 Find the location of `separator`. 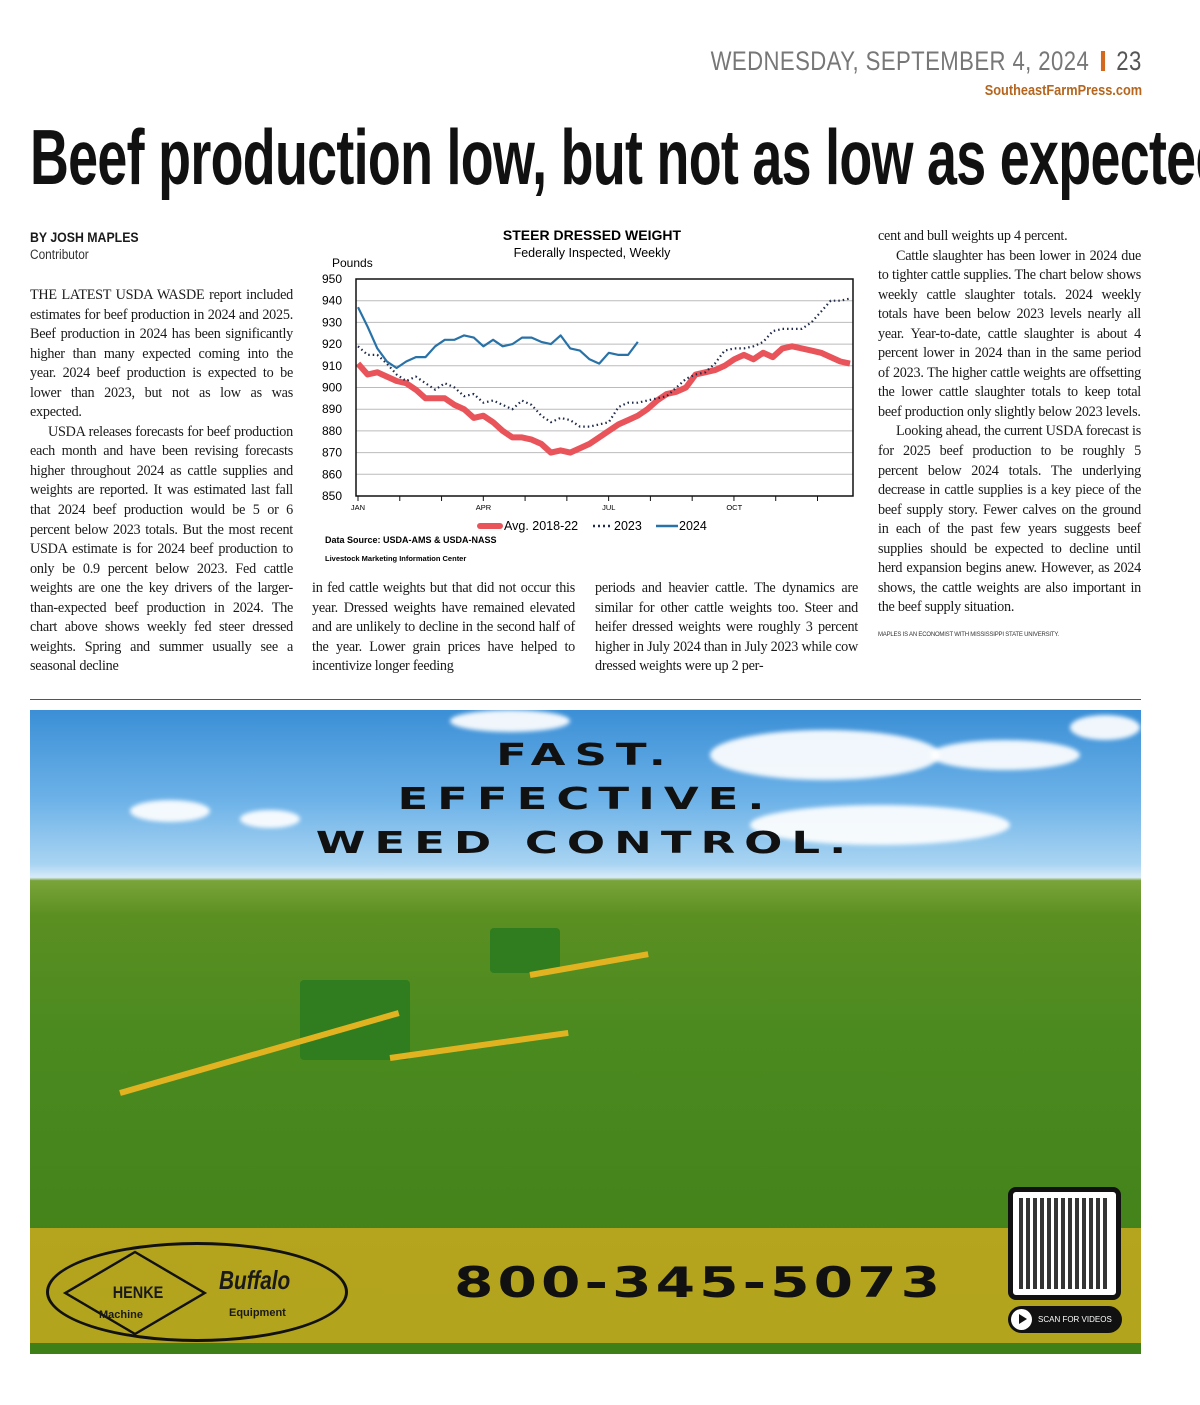

separator is located at coordinates (1103, 61).